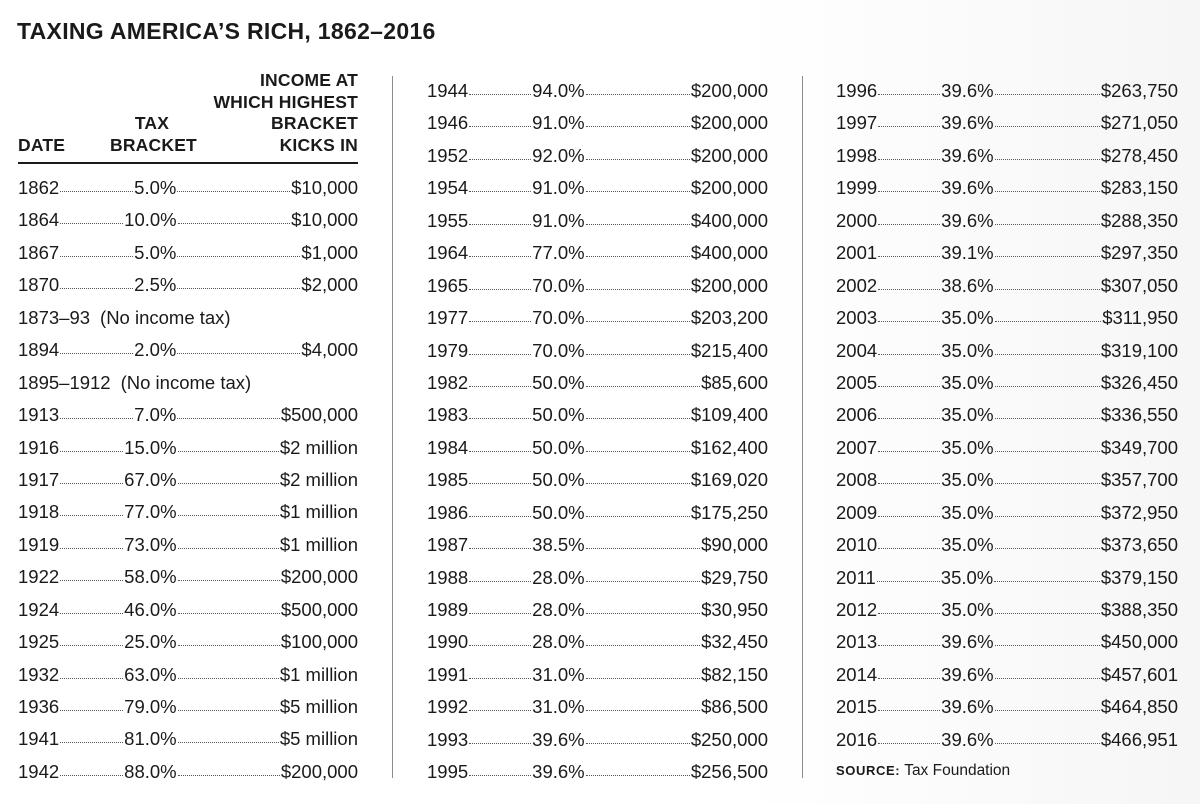 The width and height of the screenshot is (1200, 804). Describe the element at coordinates (39, 674) in the screenshot. I see `row-date: 1932` at that location.